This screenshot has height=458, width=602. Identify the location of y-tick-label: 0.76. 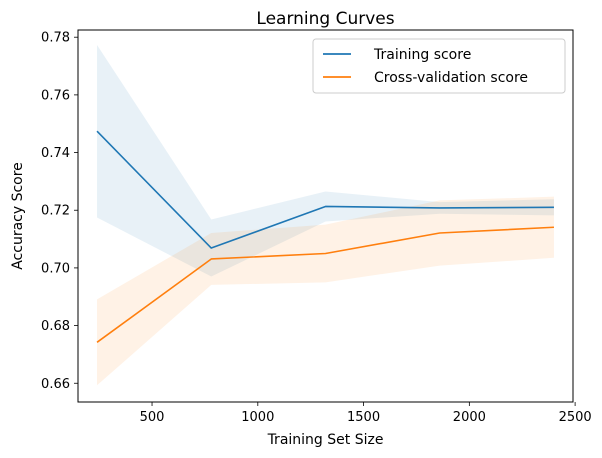
(55, 95).